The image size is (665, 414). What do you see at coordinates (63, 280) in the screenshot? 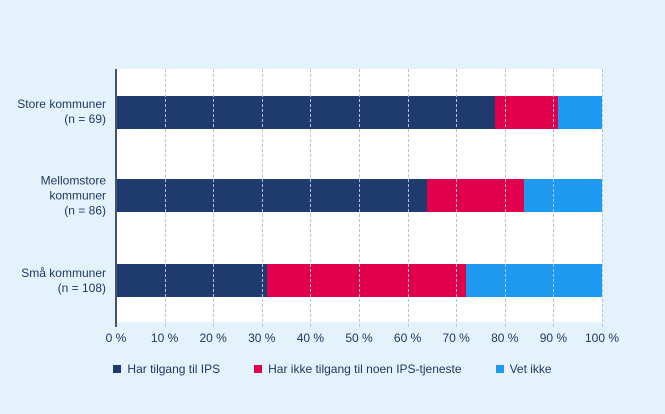
I see `category-label-smaa-kommuner: Små kommuner (n = 108)` at bounding box center [63, 280].